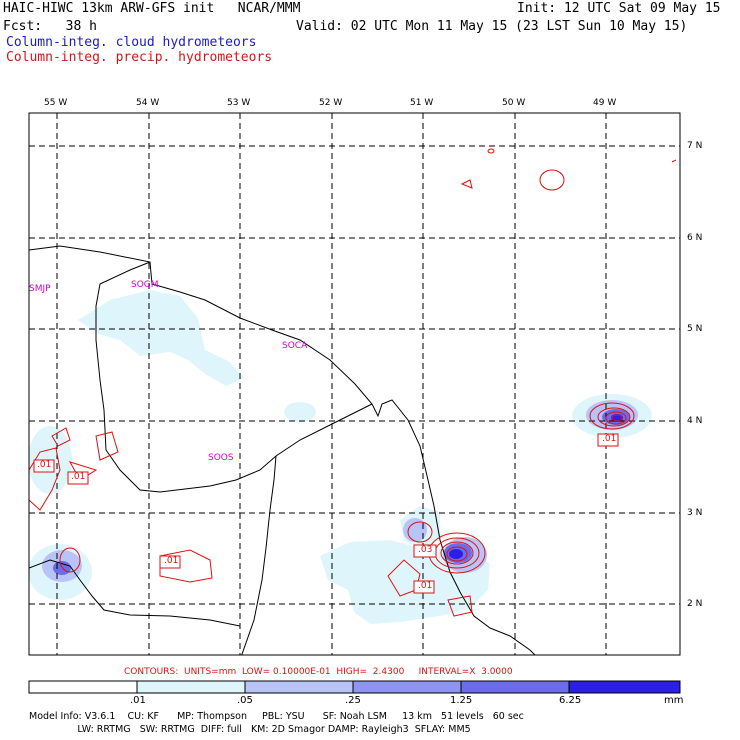 Image resolution: width=740 pixels, height=740 pixels. I want to click on colorbar, so click(354, 687).